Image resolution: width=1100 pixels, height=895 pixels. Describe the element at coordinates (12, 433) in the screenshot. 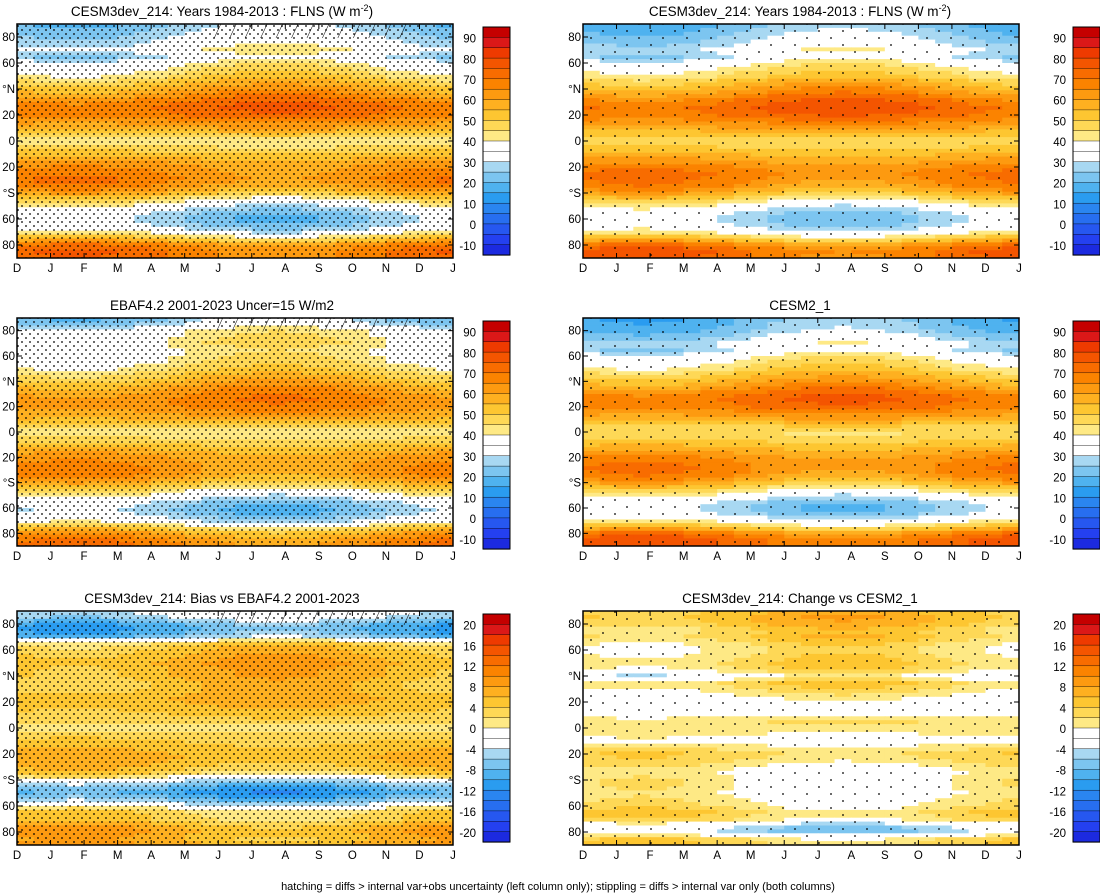

I see `y-tick-label: 0` at that location.